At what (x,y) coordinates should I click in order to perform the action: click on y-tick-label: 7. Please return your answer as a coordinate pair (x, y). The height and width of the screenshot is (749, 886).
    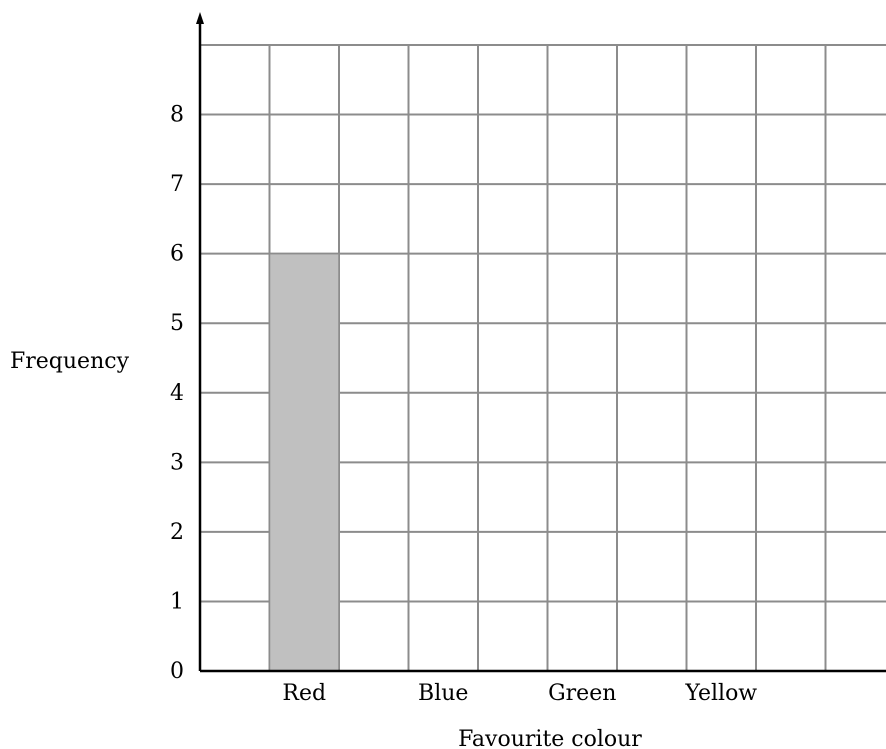
    Looking at the image, I should click on (177, 184).